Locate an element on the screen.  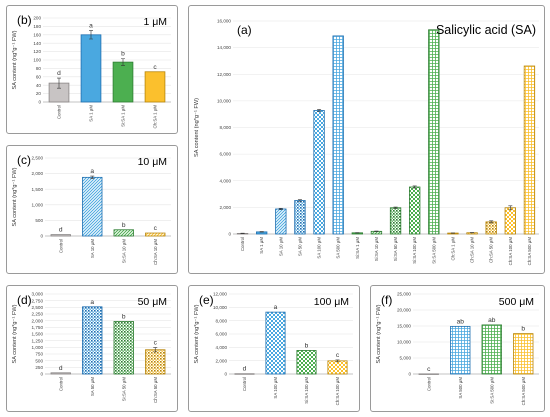
y-tick-label: 40 is located at coordinates (39, 85).